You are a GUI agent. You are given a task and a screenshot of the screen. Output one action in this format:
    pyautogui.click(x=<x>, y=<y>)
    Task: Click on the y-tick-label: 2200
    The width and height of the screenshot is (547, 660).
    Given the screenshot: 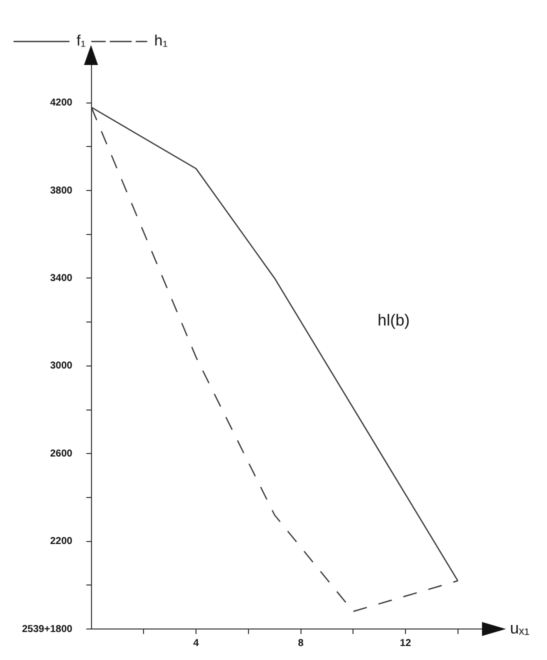 What is the action you would take?
    pyautogui.click(x=61, y=542)
    